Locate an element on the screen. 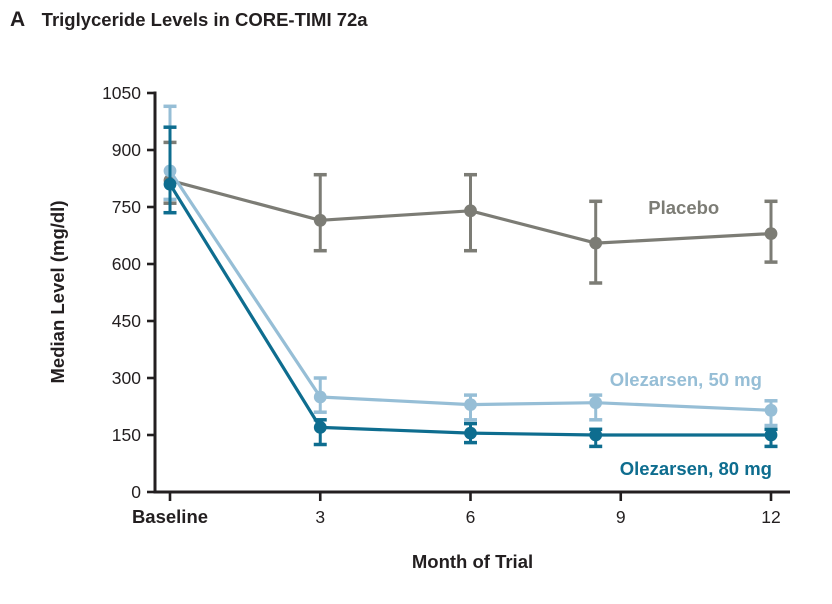 This screenshot has height=604, width=832. x-tick-label: 9 is located at coordinates (621, 517).